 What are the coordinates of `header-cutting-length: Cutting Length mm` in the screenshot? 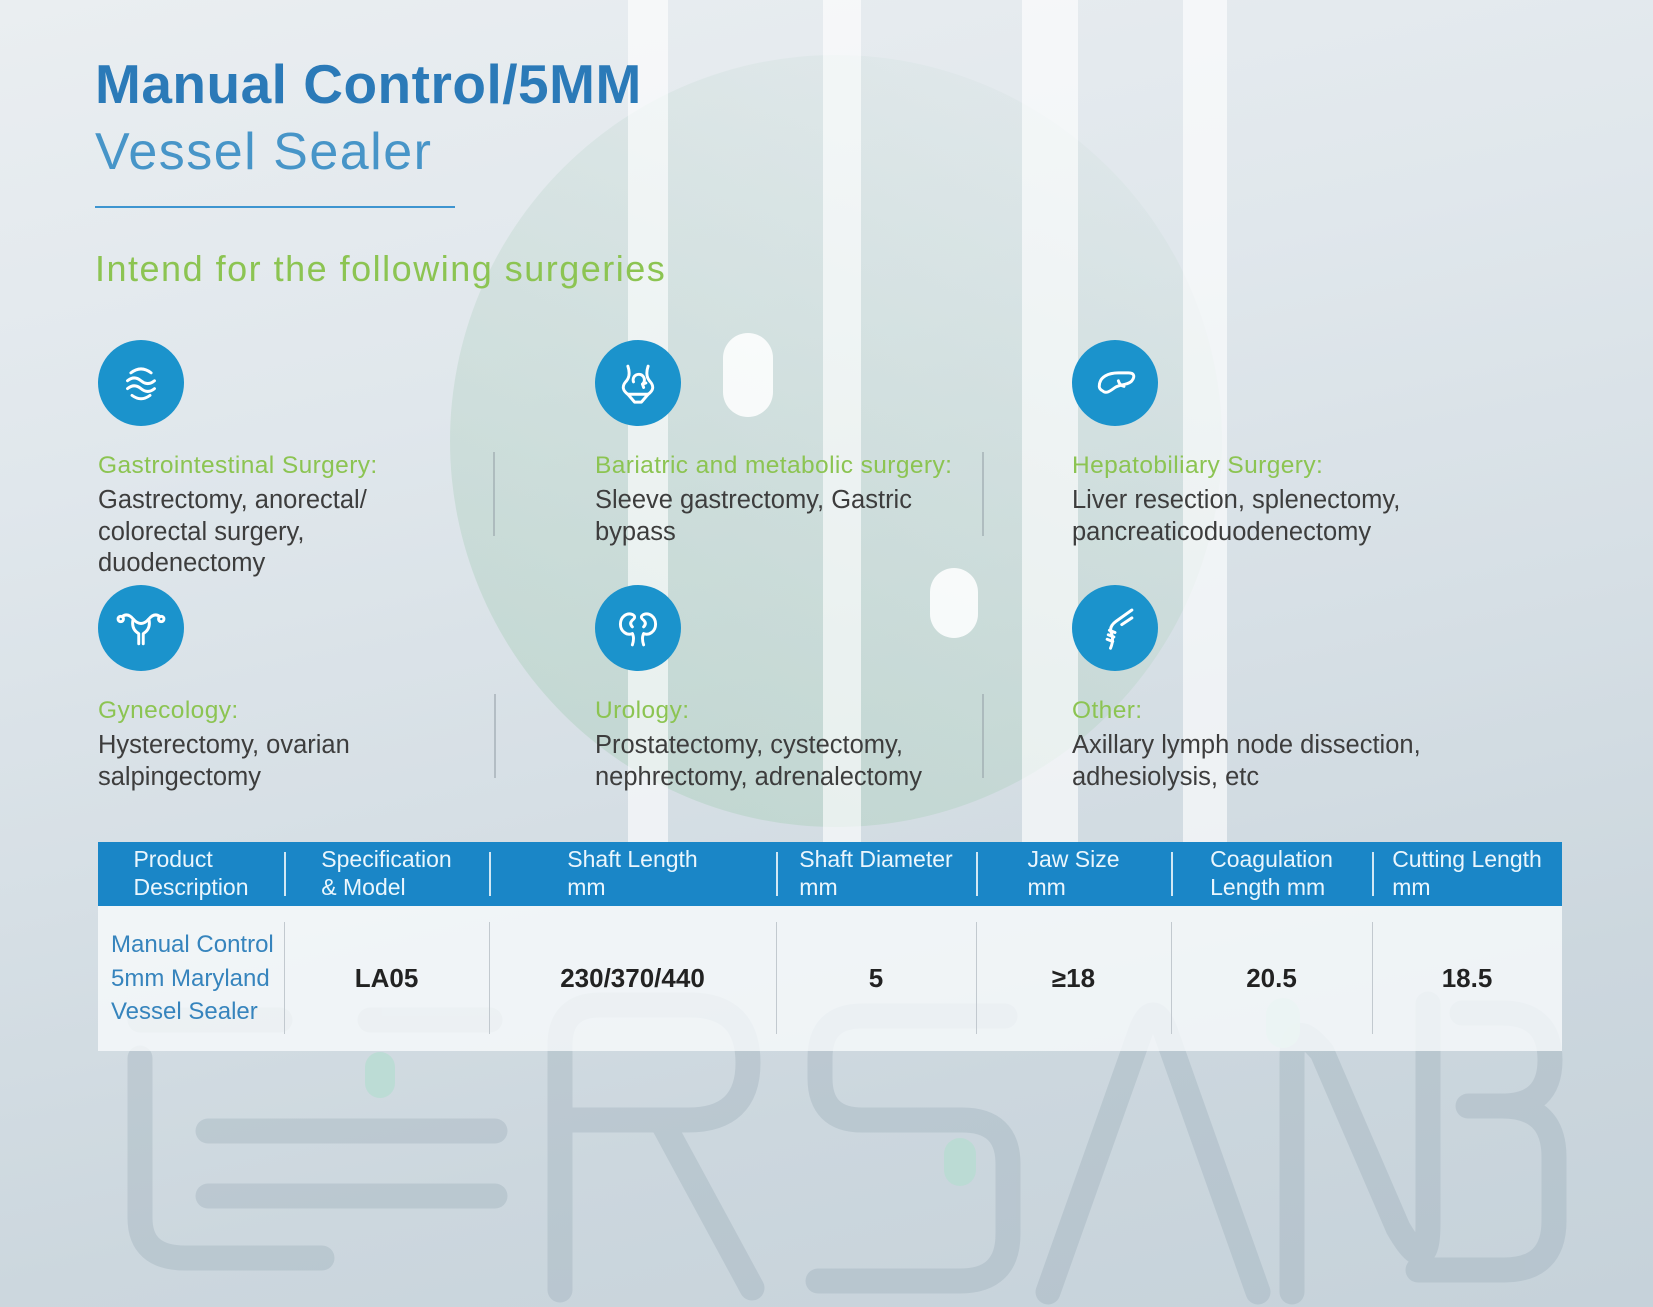 It's located at (1467, 874).